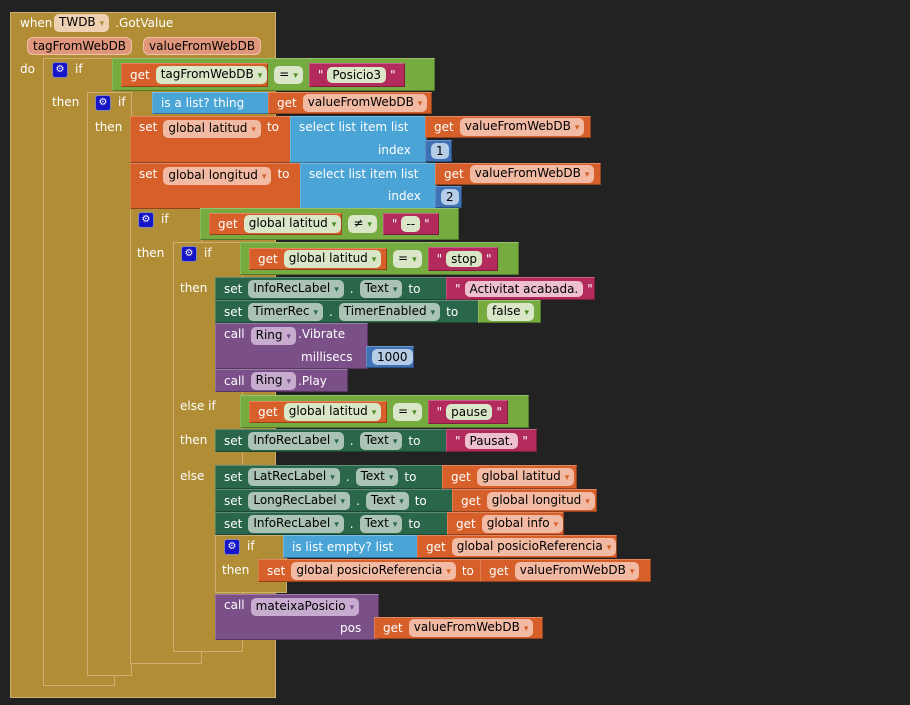 The height and width of the screenshot is (705, 910). Describe the element at coordinates (294, 477) in the screenshot. I see `component-dropdown: LatRecLabel ▾` at that location.